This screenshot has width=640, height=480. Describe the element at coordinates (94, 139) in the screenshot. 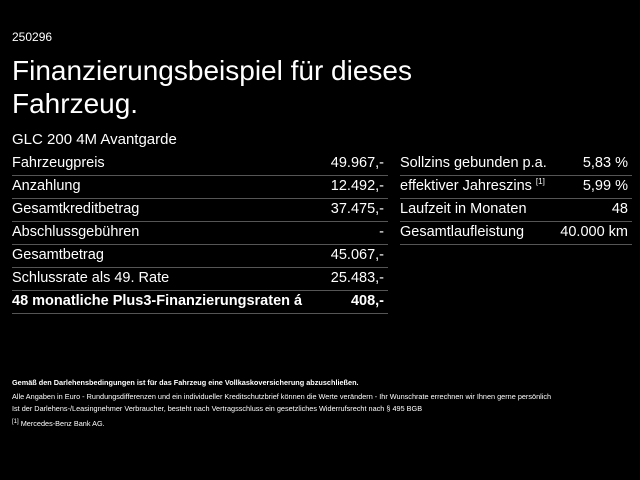

I see `model: GLC 200 4M Avantgarde` at that location.